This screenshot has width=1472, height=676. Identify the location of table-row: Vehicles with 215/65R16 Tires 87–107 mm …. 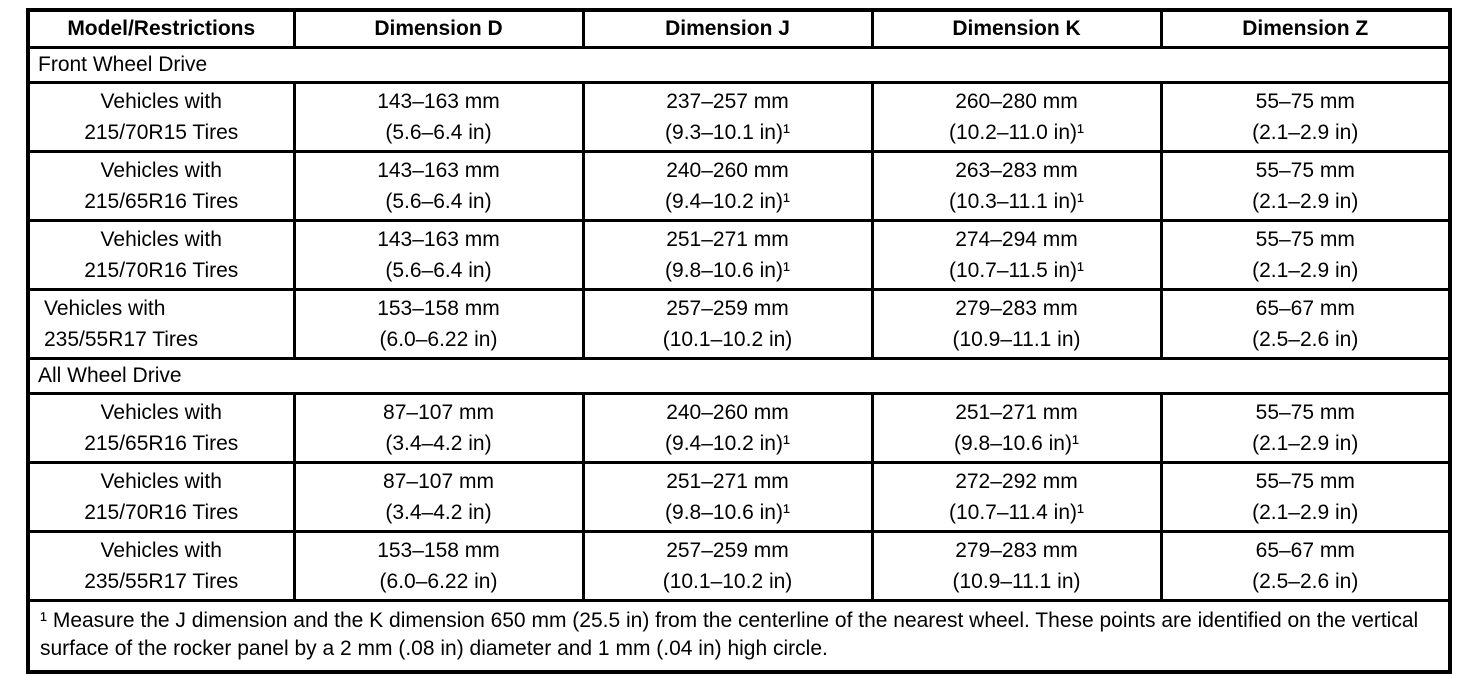
(739, 428).